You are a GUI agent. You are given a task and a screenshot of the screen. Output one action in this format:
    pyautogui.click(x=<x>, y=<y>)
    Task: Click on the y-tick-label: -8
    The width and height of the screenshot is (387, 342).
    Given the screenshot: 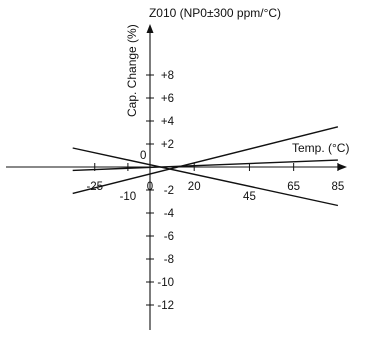 What is the action you would take?
    pyautogui.click(x=169, y=260)
    